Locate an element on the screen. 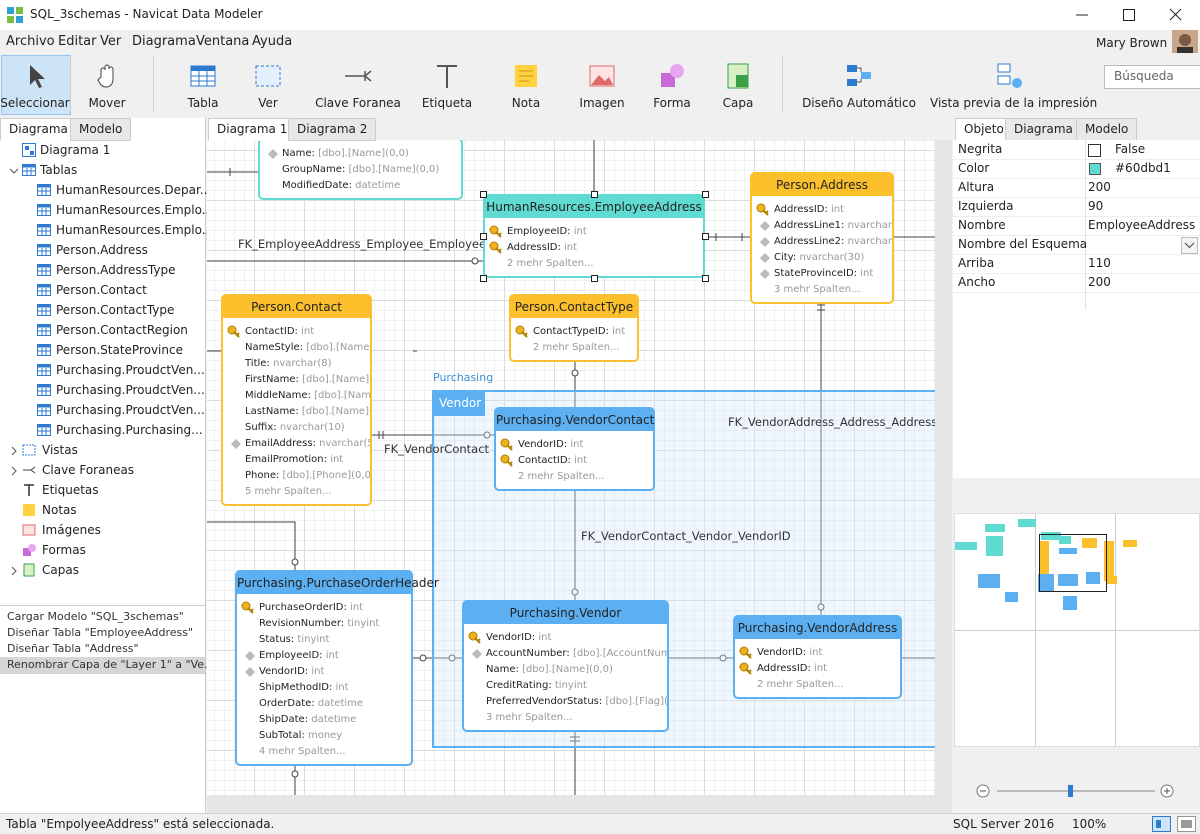 The image size is (1200, 834). relation-label: FK_VendorContact is located at coordinates (437, 449).